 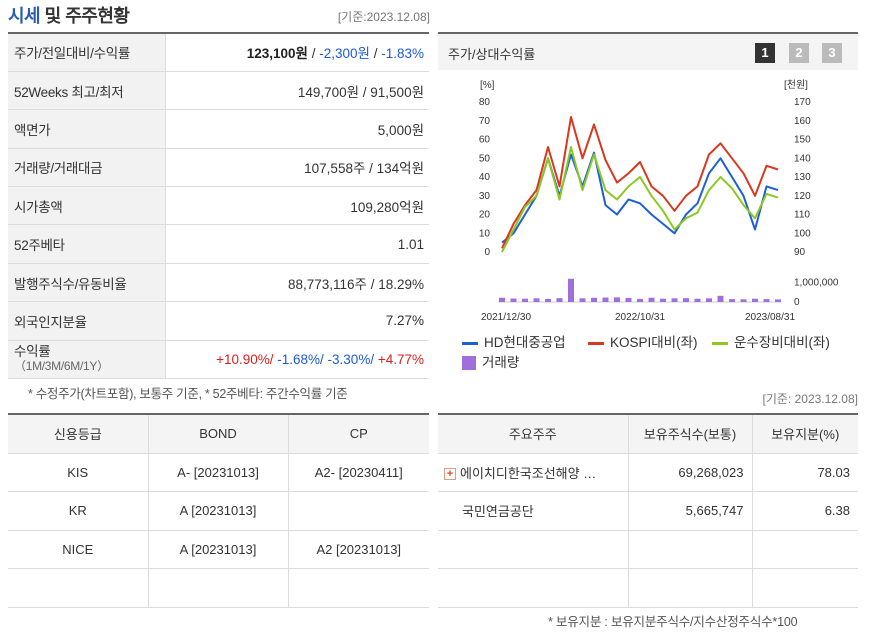 What do you see at coordinates (485, 233) in the screenshot?
I see `left-axis-tick-label: 10` at bounding box center [485, 233].